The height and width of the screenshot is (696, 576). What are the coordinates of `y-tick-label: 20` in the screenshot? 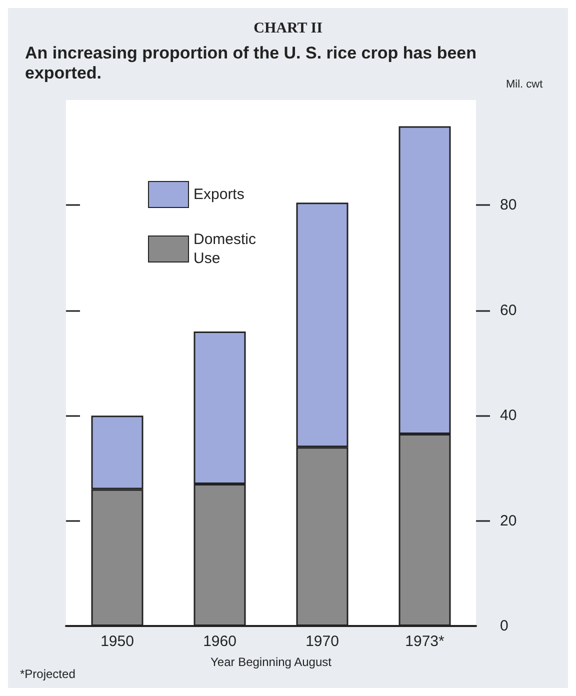 It's located at (508, 521).